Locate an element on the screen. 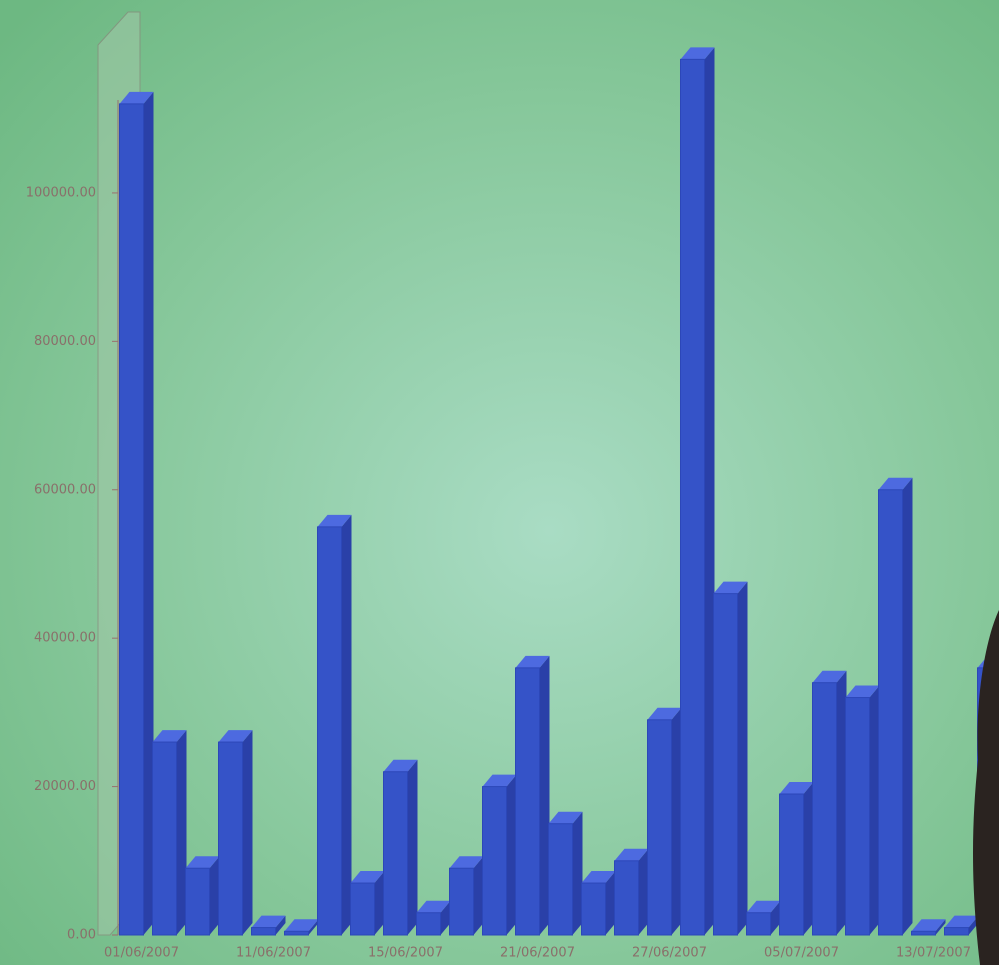 This screenshot has width=999, height=965. y-tick-label: 60000.00 is located at coordinates (65, 489).